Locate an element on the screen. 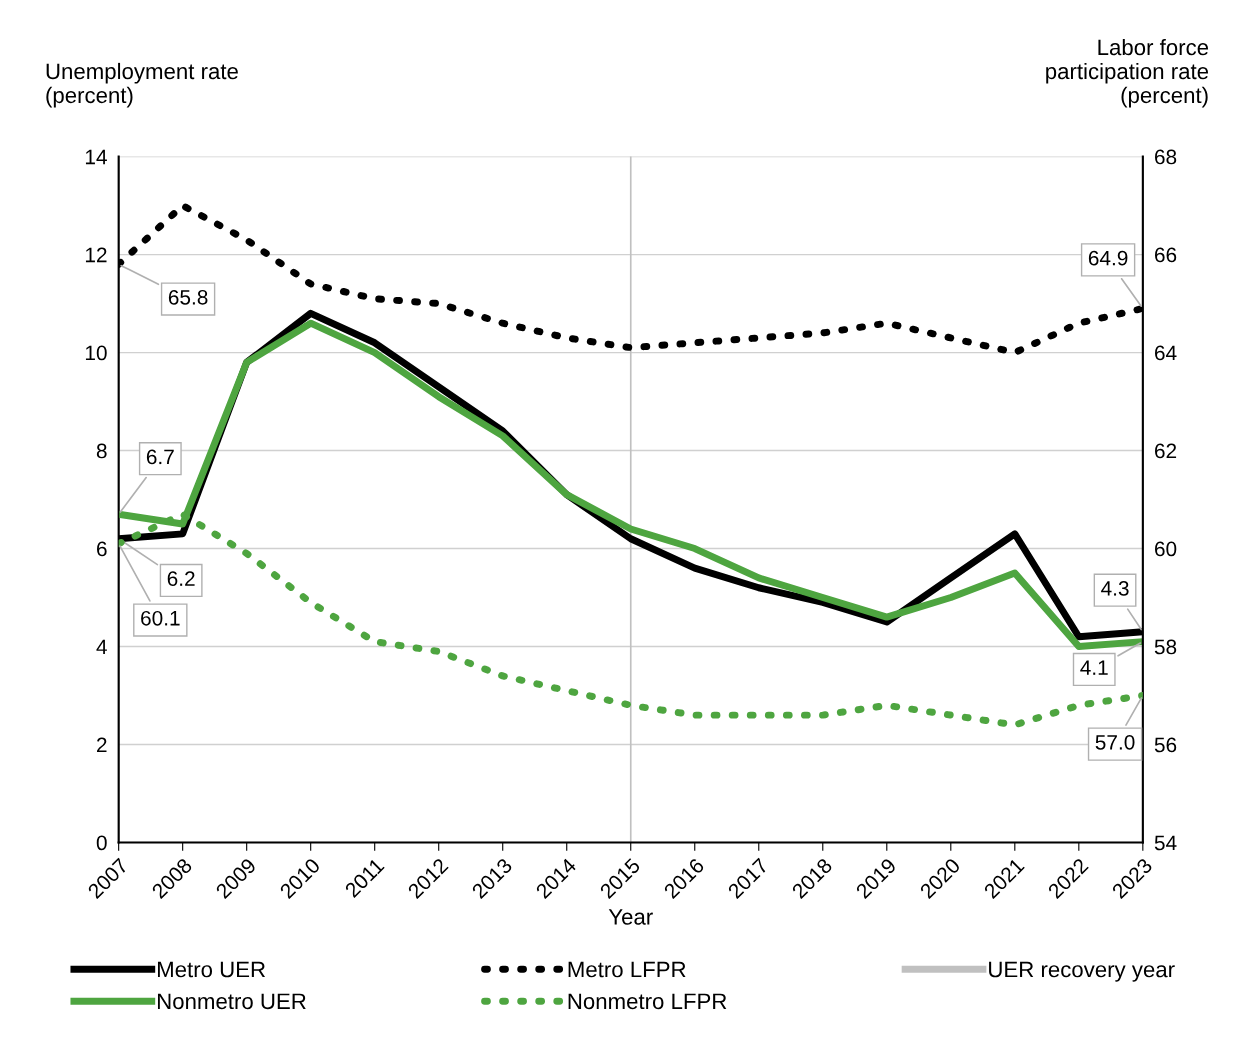 The width and height of the screenshot is (1249, 1044). data-label: 64.9 is located at coordinates (1108, 258).